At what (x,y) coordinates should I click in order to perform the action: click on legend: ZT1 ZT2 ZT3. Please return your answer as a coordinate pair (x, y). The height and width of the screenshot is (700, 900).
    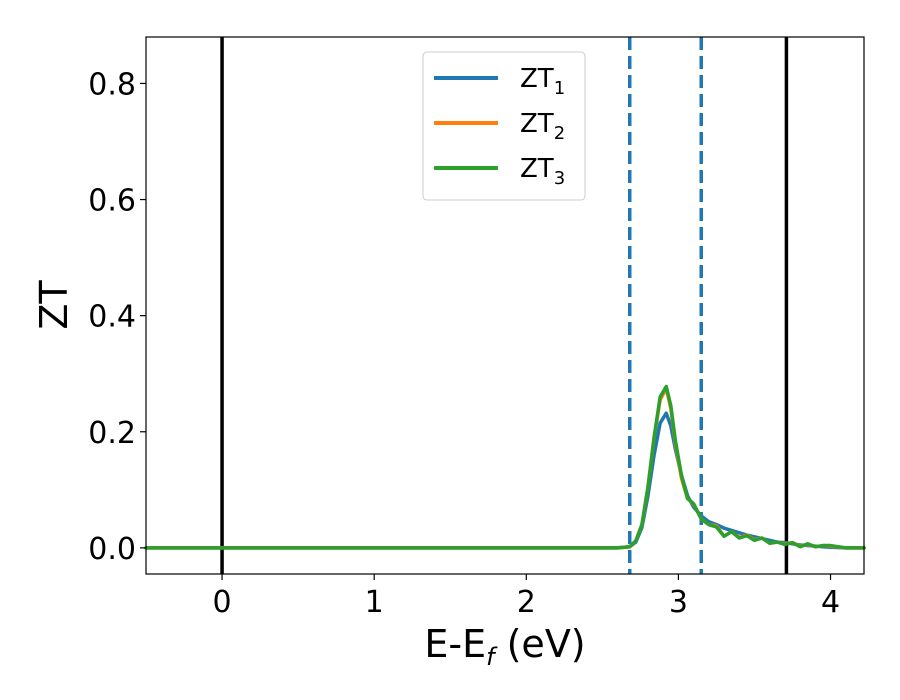
    Looking at the image, I should click on (504, 126).